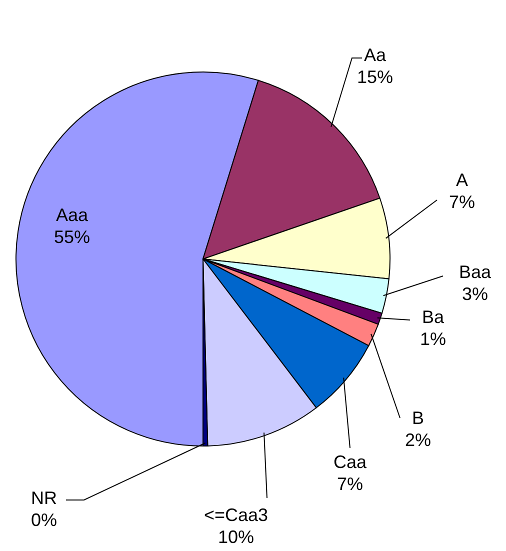 The width and height of the screenshot is (506, 551). What do you see at coordinates (72, 215) in the screenshot?
I see `slice-label: Aaa` at bounding box center [72, 215].